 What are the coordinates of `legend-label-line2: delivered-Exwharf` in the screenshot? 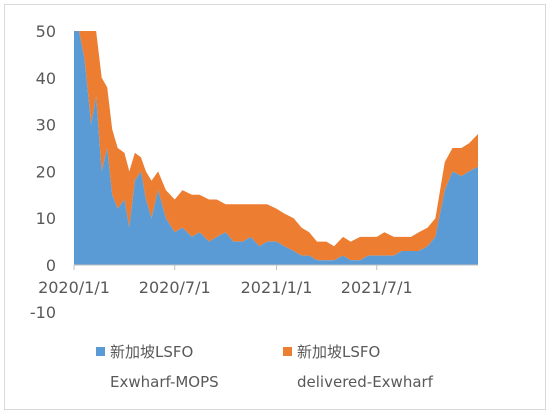 It's located at (365, 382).